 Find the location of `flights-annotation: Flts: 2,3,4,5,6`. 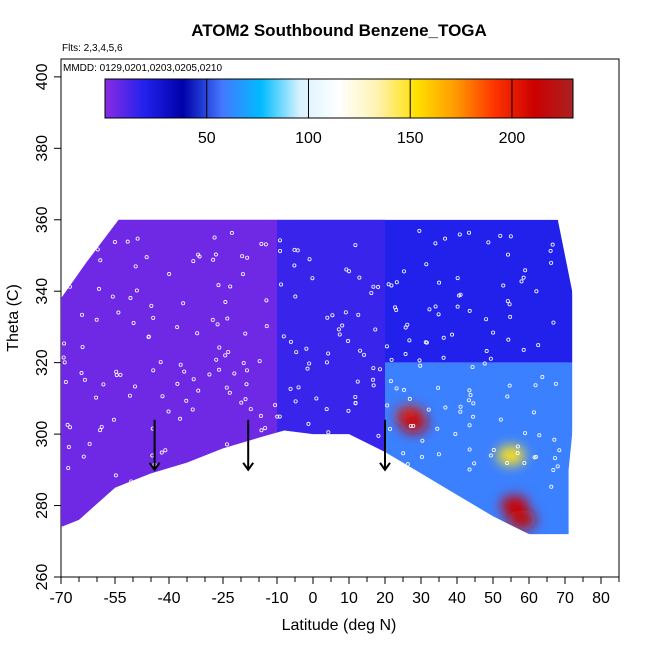

flights-annotation: Flts: 2,3,4,5,6 is located at coordinates (92, 48).